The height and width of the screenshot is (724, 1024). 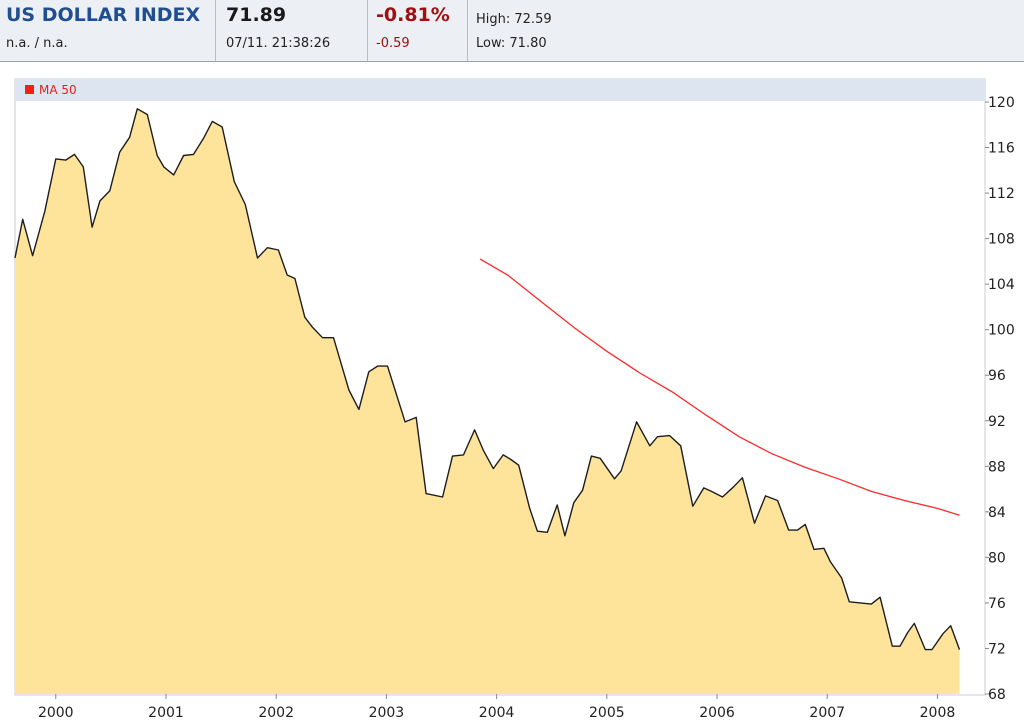 What do you see at coordinates (1001, 331) in the screenshot?
I see `y-tick-label: 100` at bounding box center [1001, 331].